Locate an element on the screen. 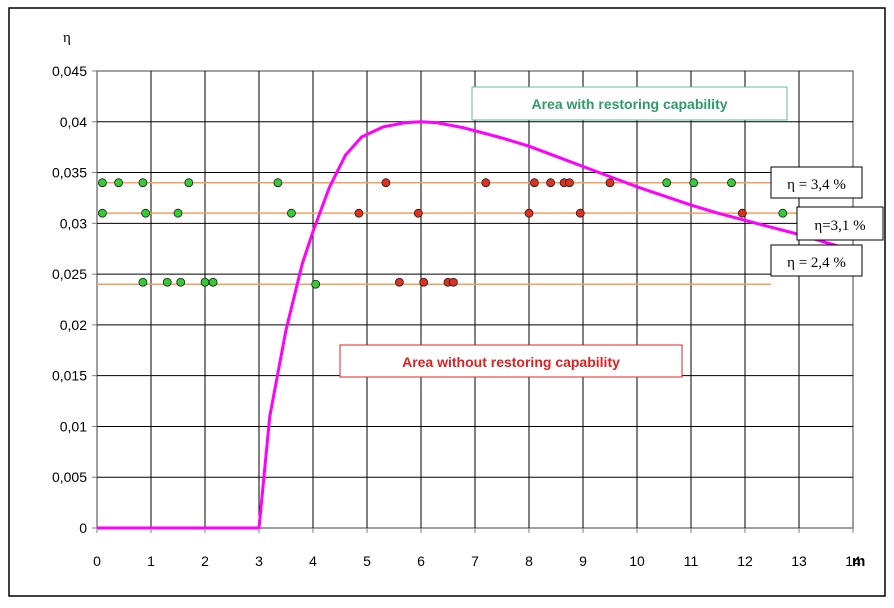 The height and width of the screenshot is (608, 894). points-layer is located at coordinates (464, 233).